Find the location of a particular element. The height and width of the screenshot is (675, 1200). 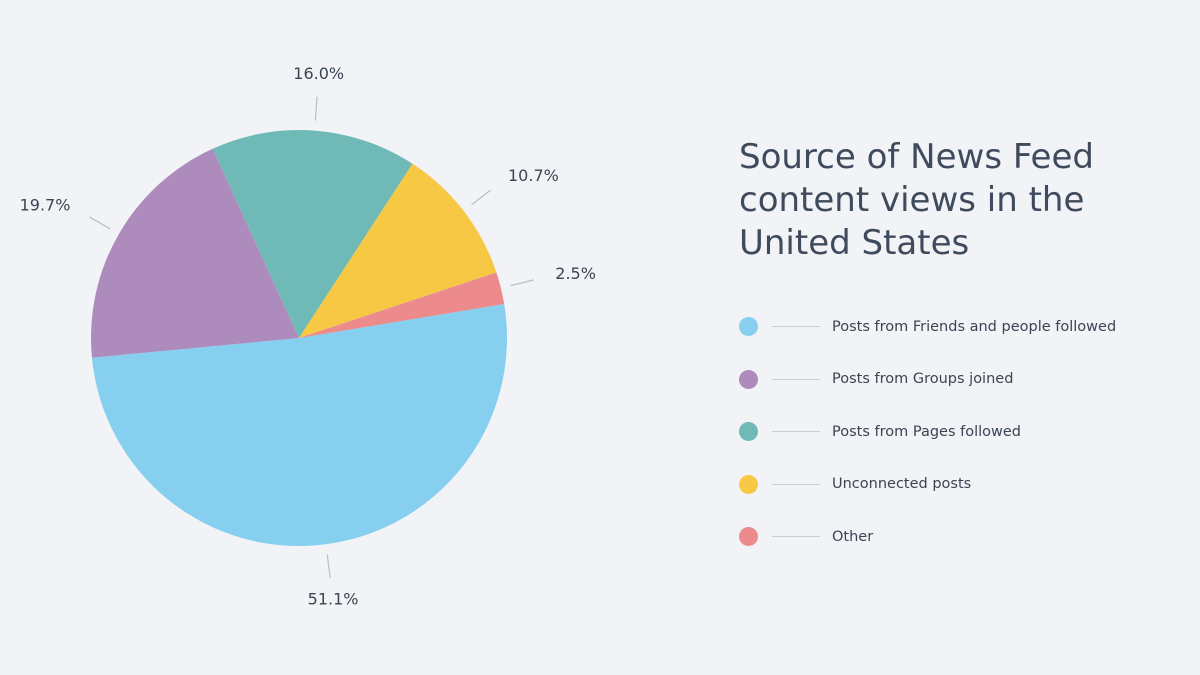

pie-slice-groups is located at coordinates (195, 253).